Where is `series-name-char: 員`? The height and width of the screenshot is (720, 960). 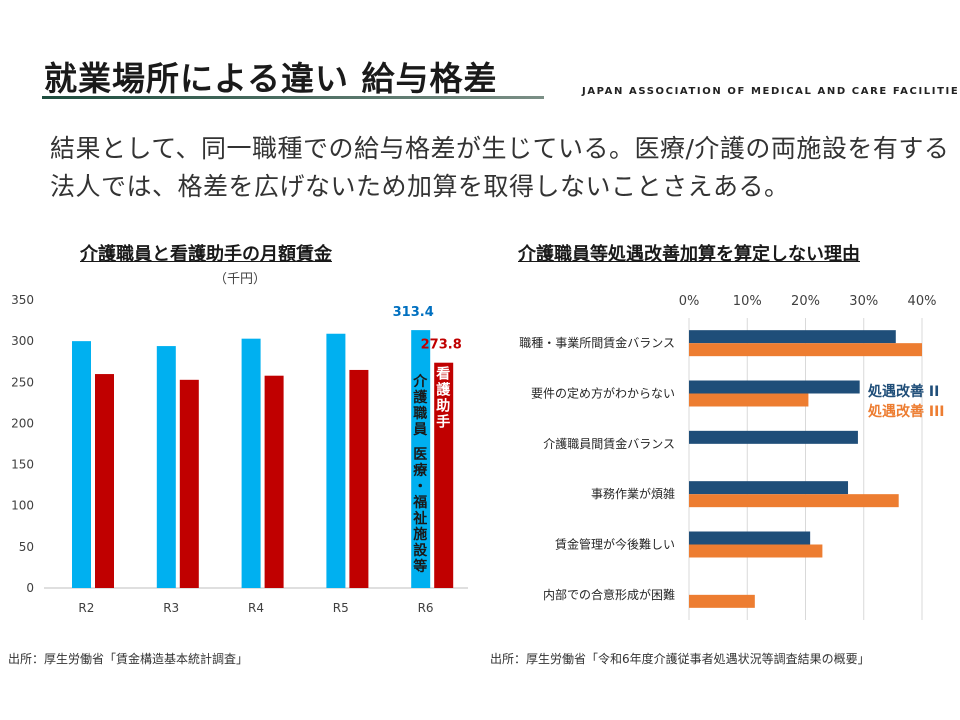 series-name-char: 員 is located at coordinates (419, 430).